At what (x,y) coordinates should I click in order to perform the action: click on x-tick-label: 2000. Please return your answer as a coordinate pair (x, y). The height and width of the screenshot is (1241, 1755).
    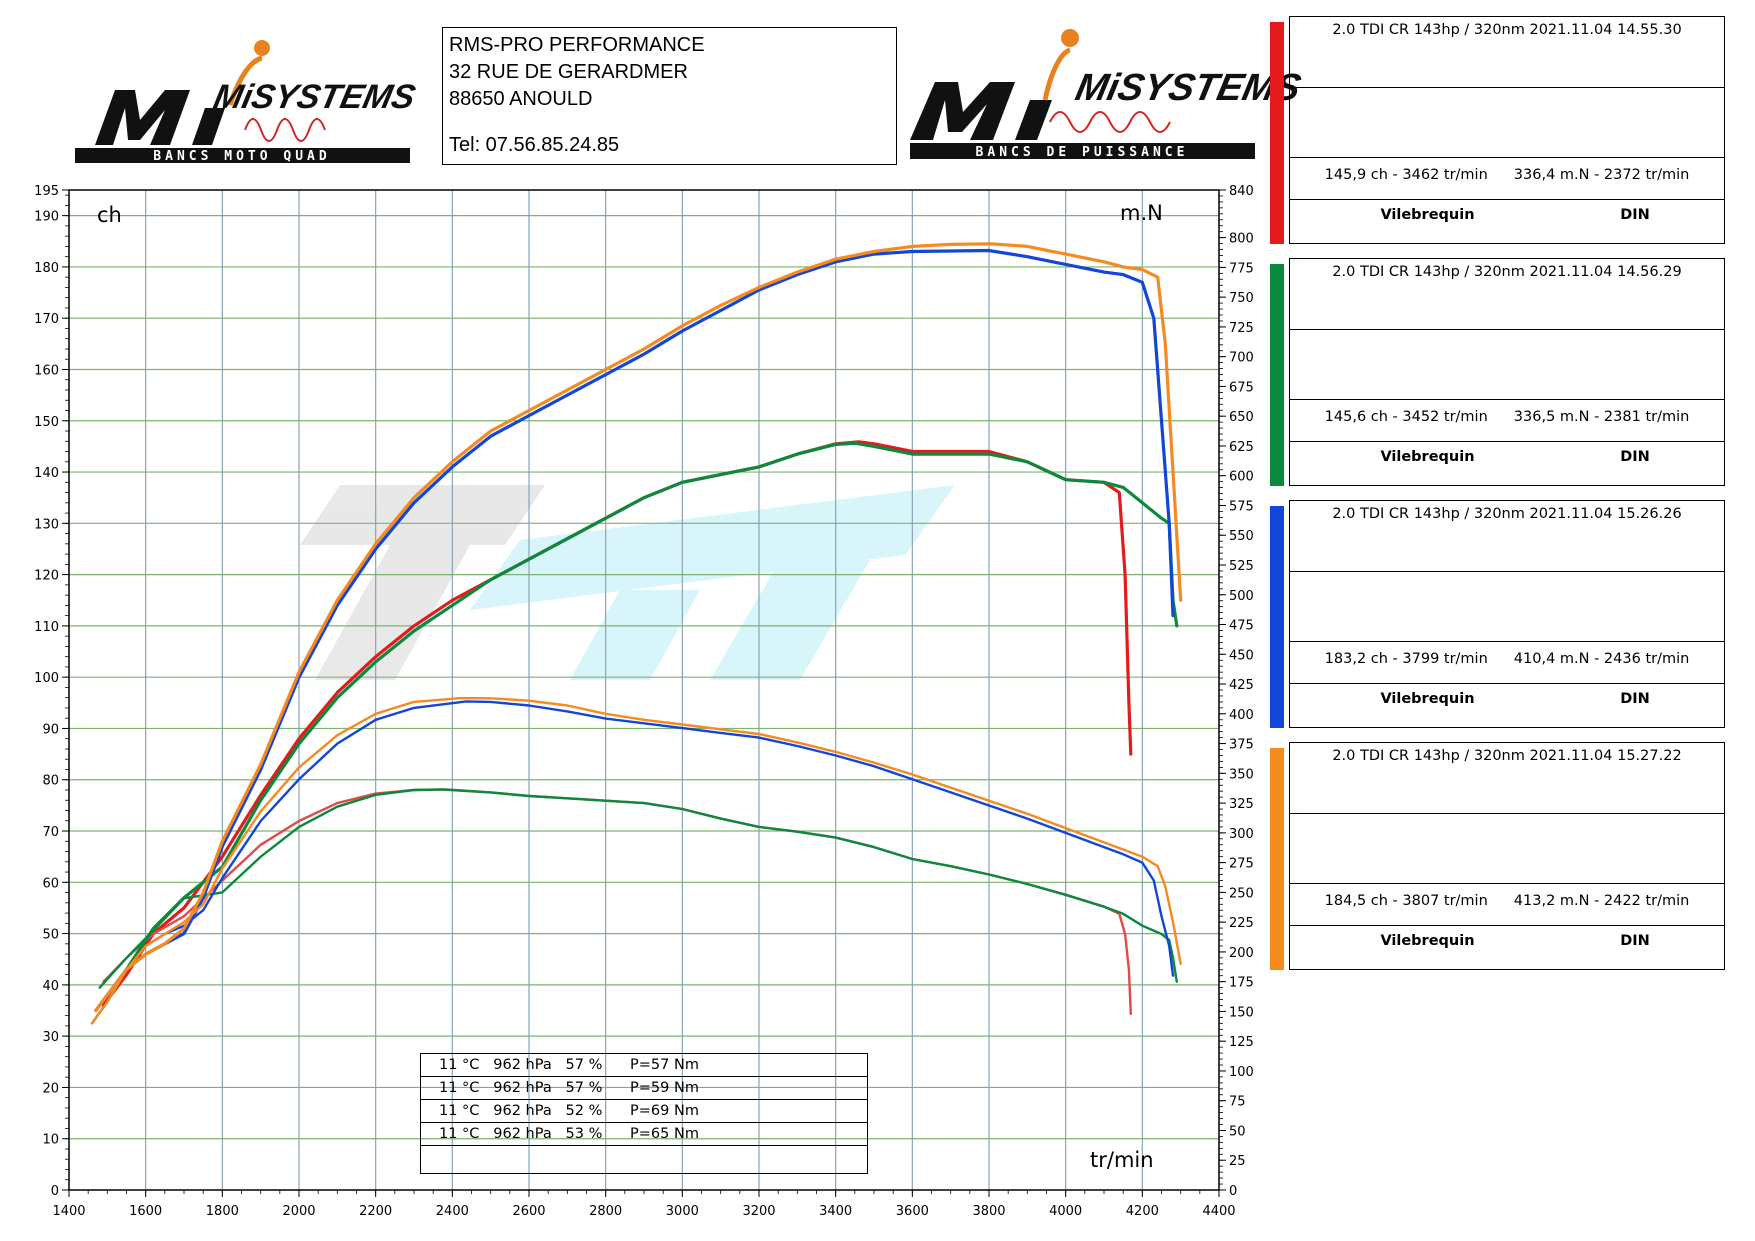
    Looking at the image, I should click on (298, 1211).